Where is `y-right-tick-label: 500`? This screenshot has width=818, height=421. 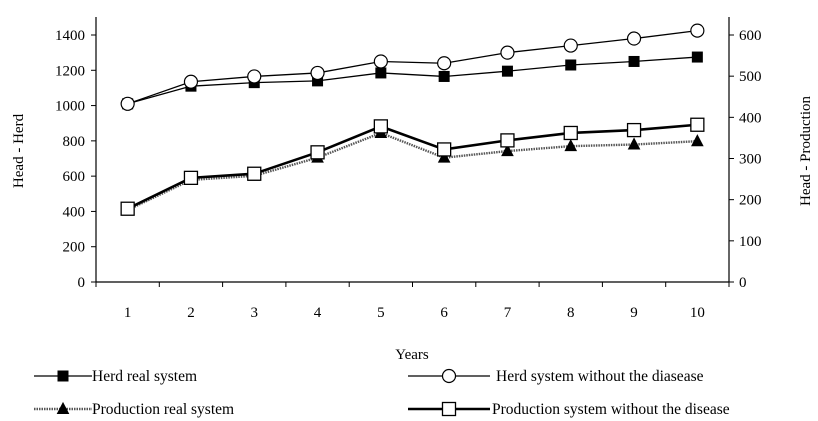 y-right-tick-label: 500 is located at coordinates (750, 77).